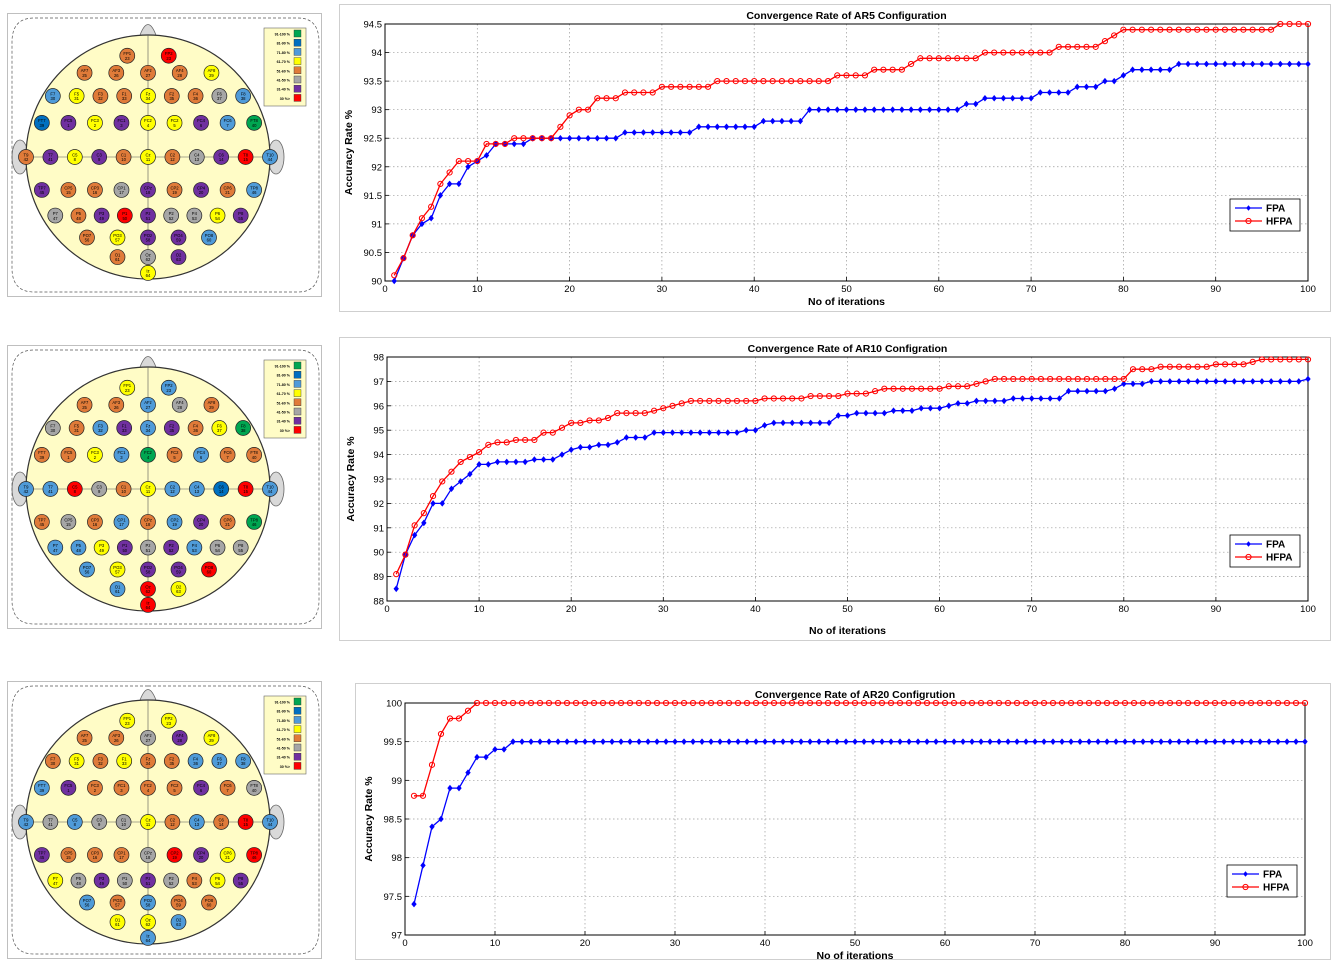 This screenshot has width=1331, height=960. What do you see at coordinates (284, 394) in the screenshot?
I see `scale-label: 61-70 %` at bounding box center [284, 394].